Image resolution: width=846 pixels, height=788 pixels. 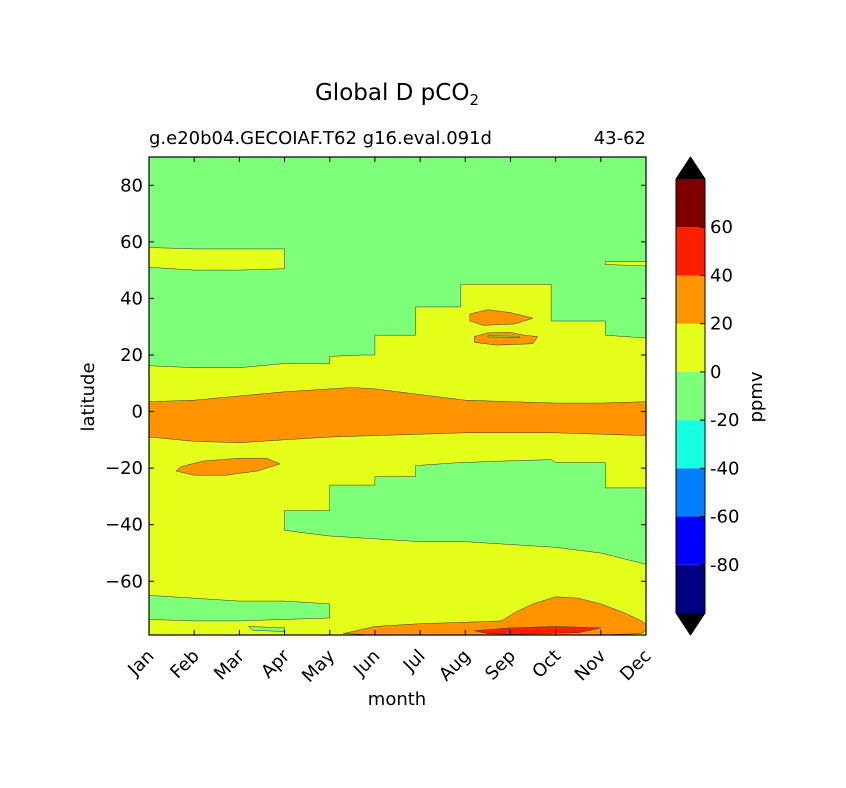 What do you see at coordinates (397, 699) in the screenshot?
I see `x-axis-label: month` at bounding box center [397, 699].